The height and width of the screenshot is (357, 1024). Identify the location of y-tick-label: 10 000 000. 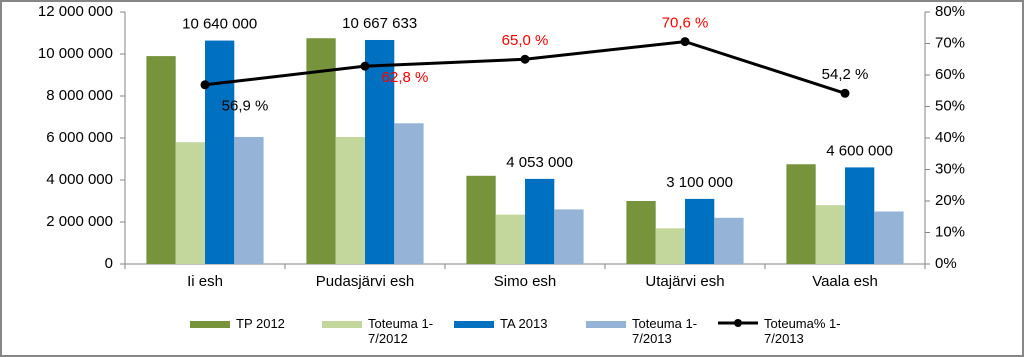
(75, 53).